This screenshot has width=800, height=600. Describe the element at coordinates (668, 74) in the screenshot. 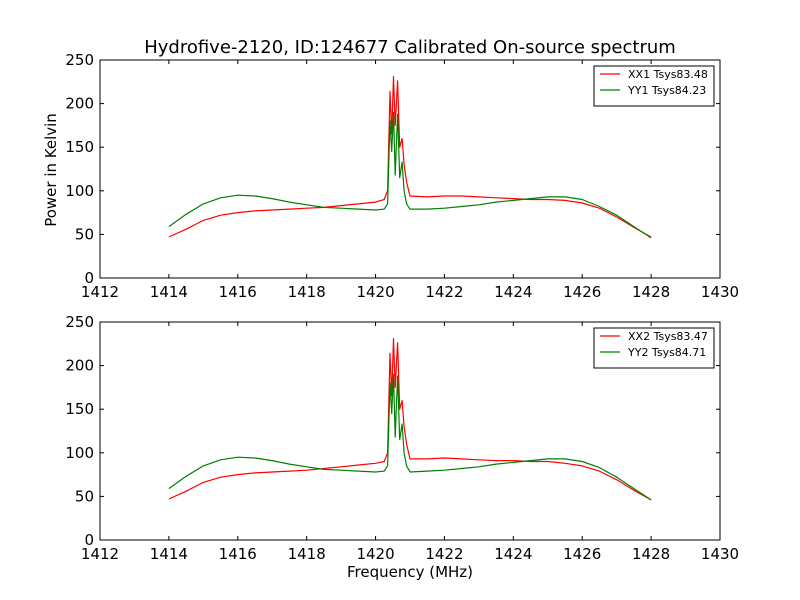

I see `legend-label: XX1 Tsys83.48` at that location.